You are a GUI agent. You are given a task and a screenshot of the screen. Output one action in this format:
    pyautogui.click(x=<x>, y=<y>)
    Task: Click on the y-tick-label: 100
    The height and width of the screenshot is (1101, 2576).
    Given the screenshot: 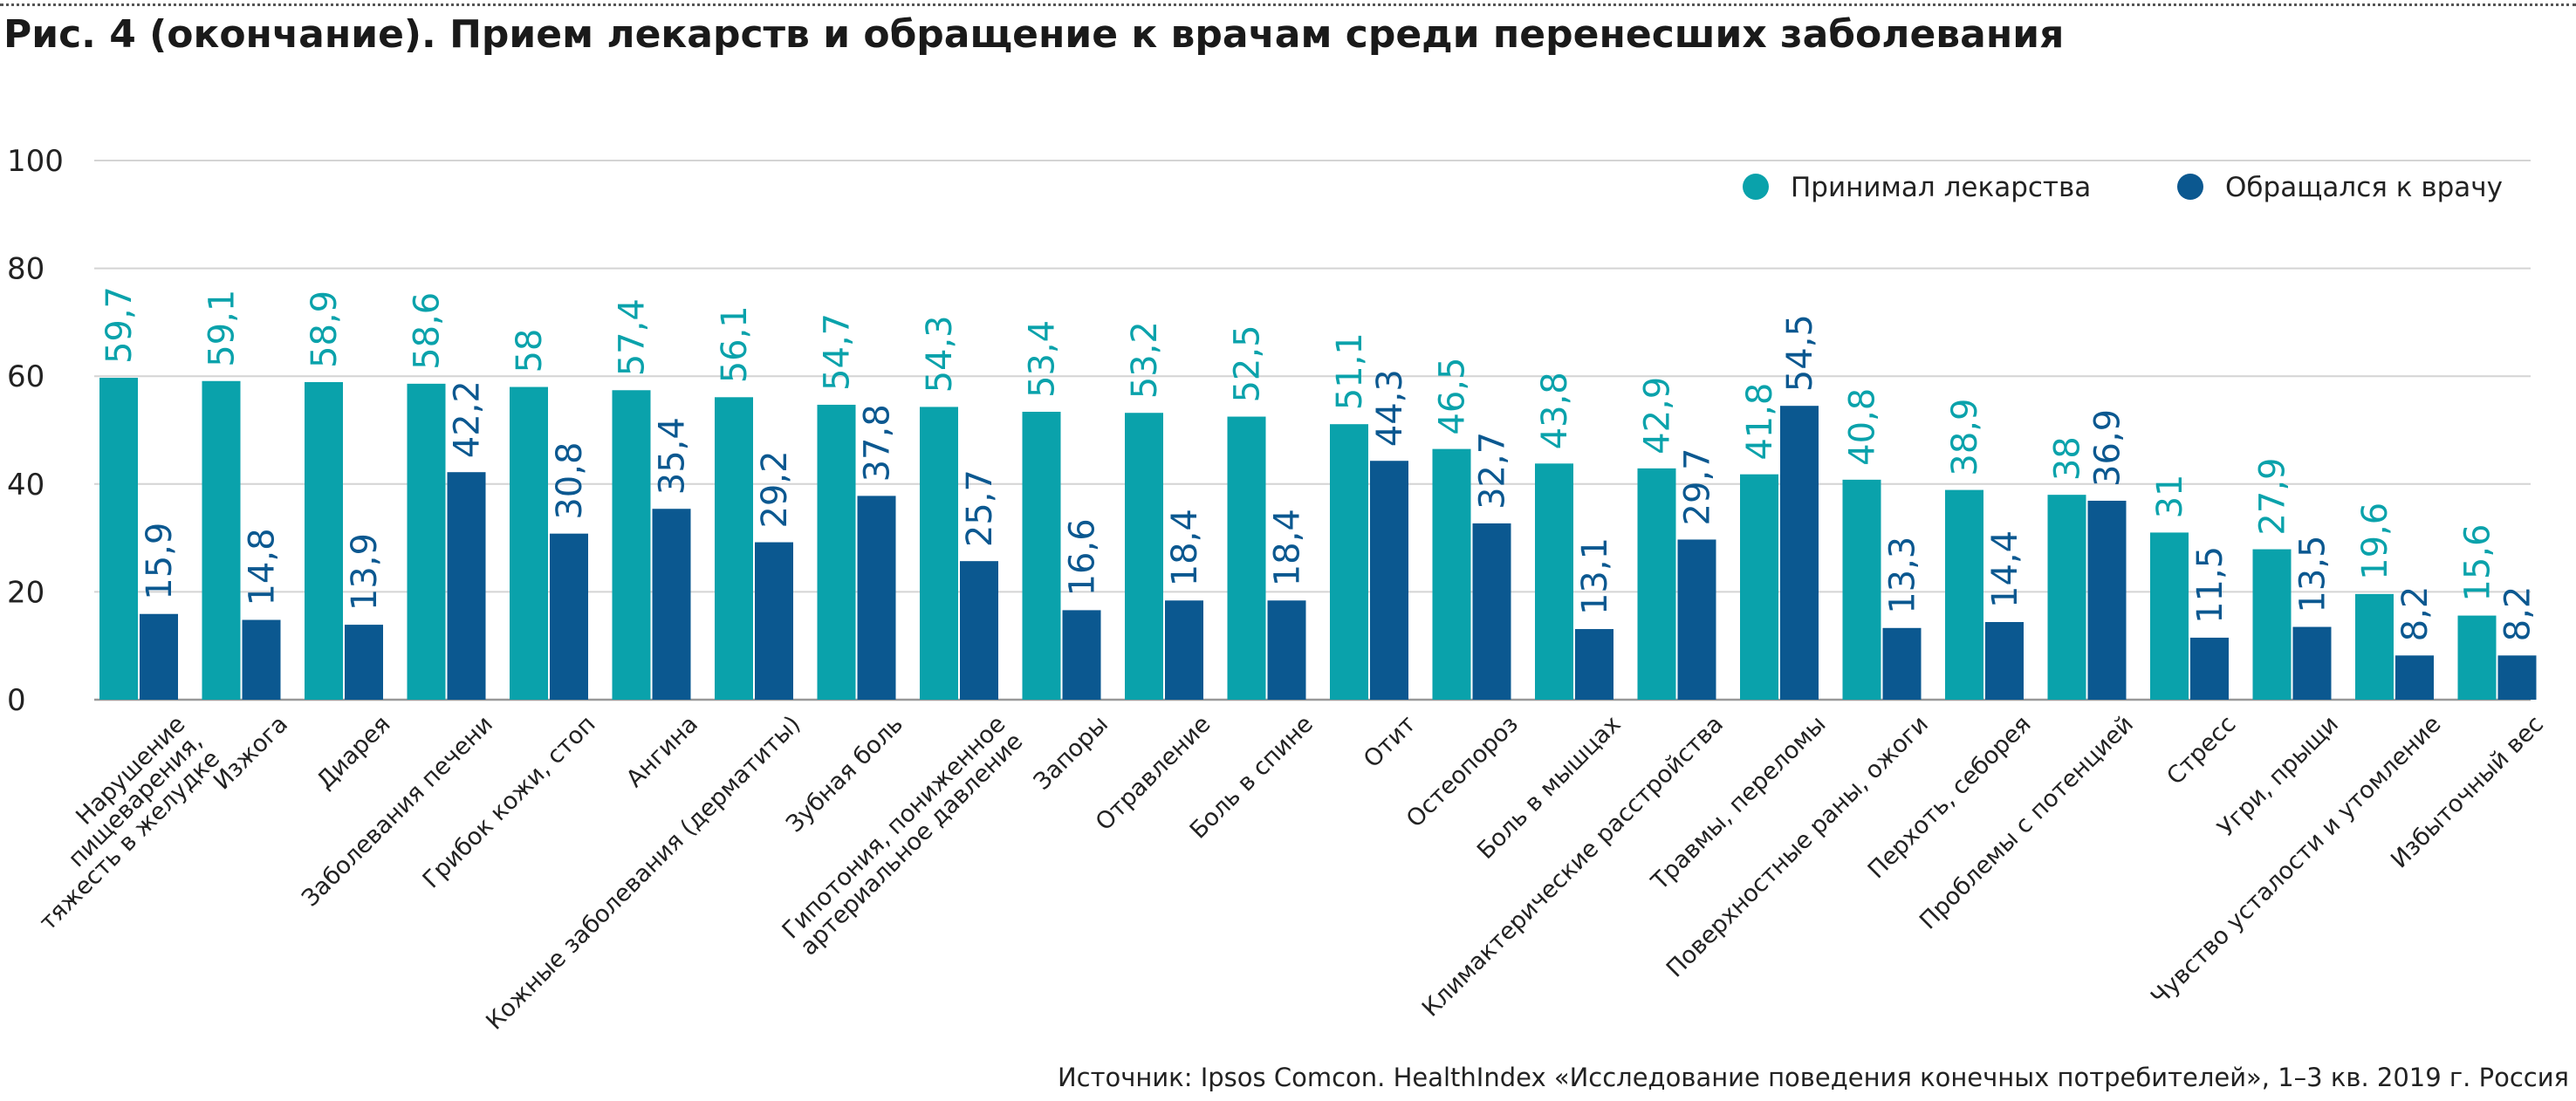 What is the action you would take?
    pyautogui.click(x=35, y=161)
    